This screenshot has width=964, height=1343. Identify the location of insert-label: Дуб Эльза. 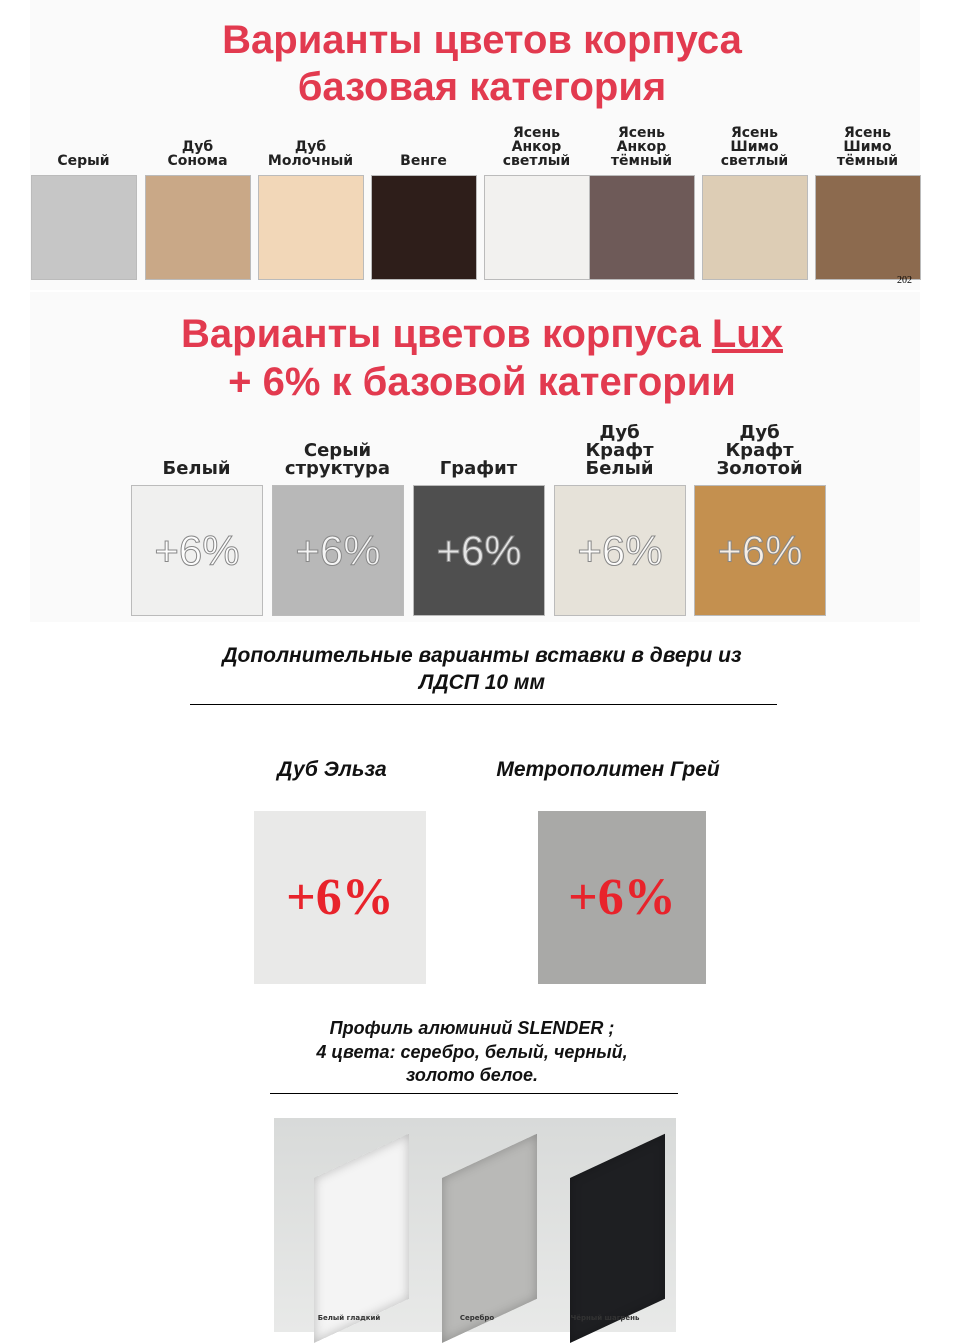
(332, 769).